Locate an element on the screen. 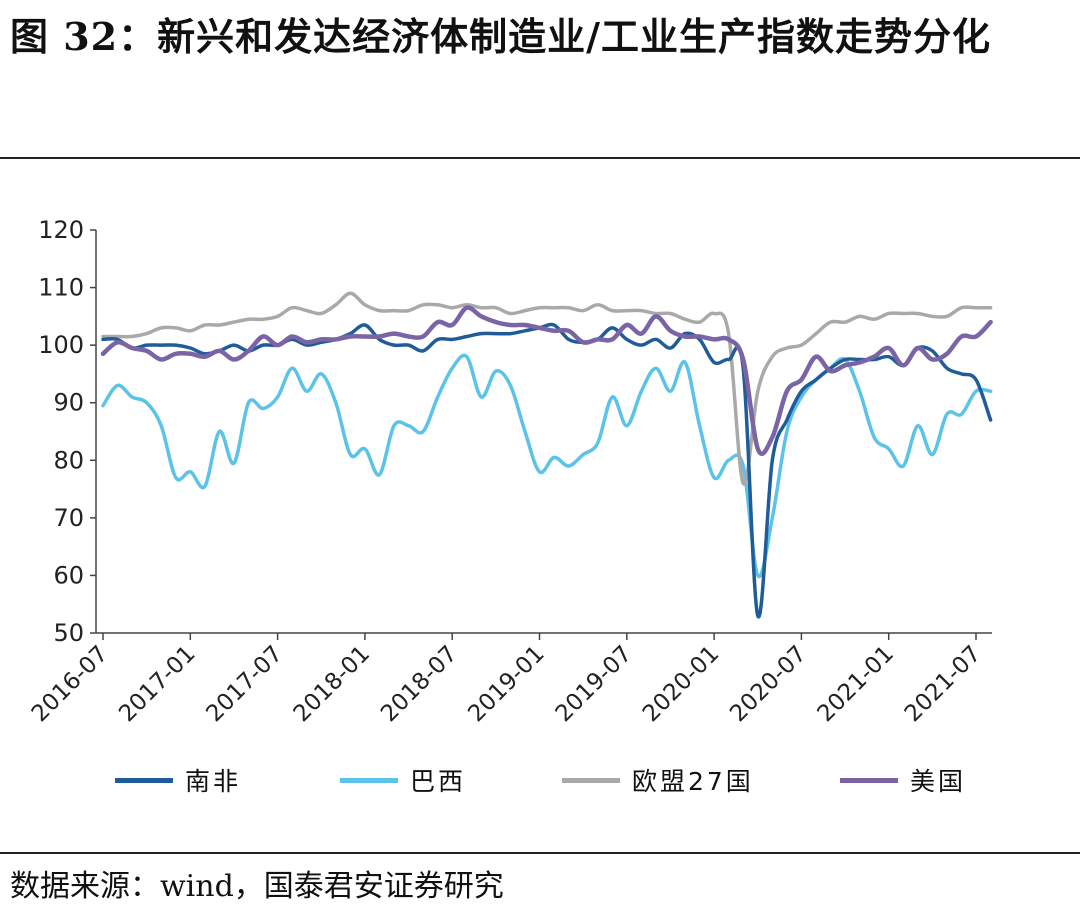 Image resolution: width=1080 pixels, height=919 pixels. legend-swatch-usa is located at coordinates (869, 780).